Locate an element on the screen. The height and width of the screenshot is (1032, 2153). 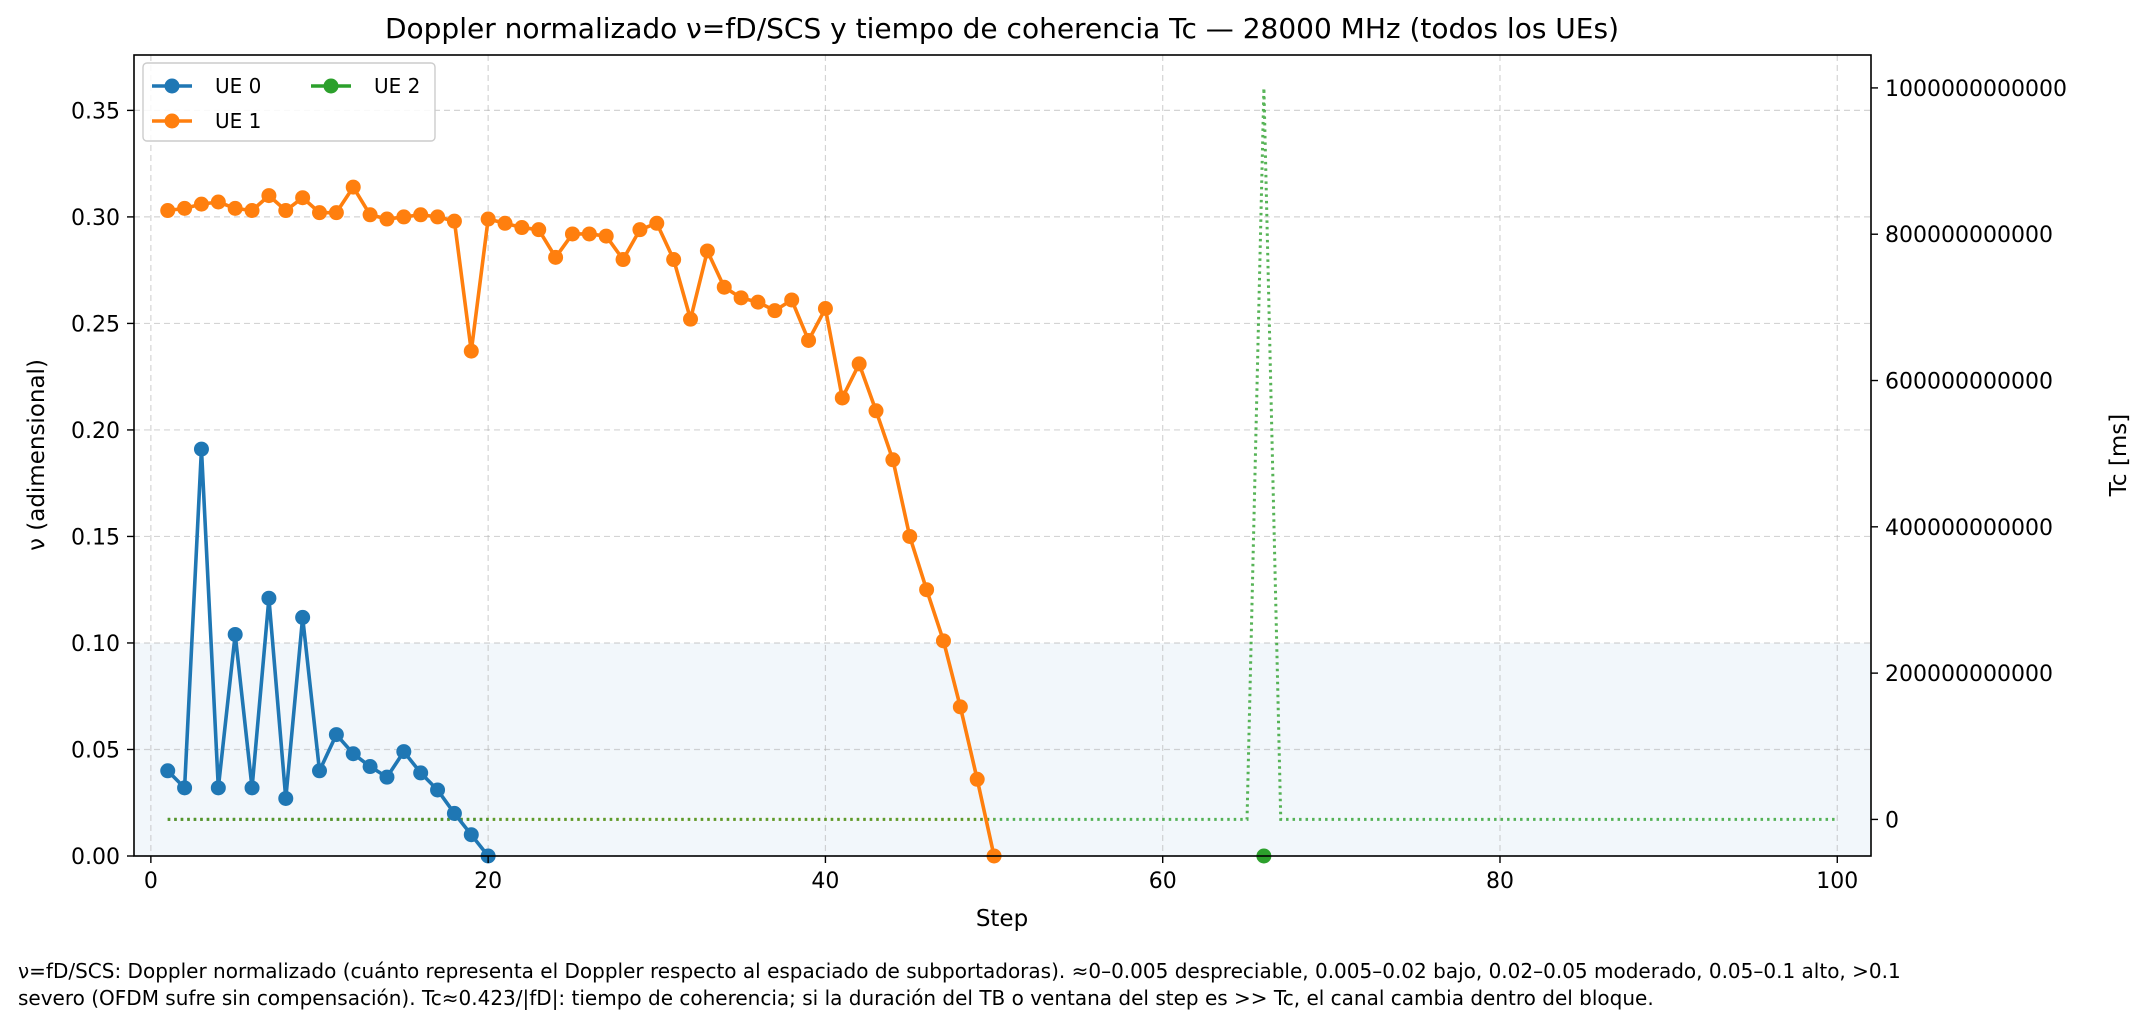
x-axis-ticks: 0 20 40 60 80 100 is located at coordinates (1001, 875).